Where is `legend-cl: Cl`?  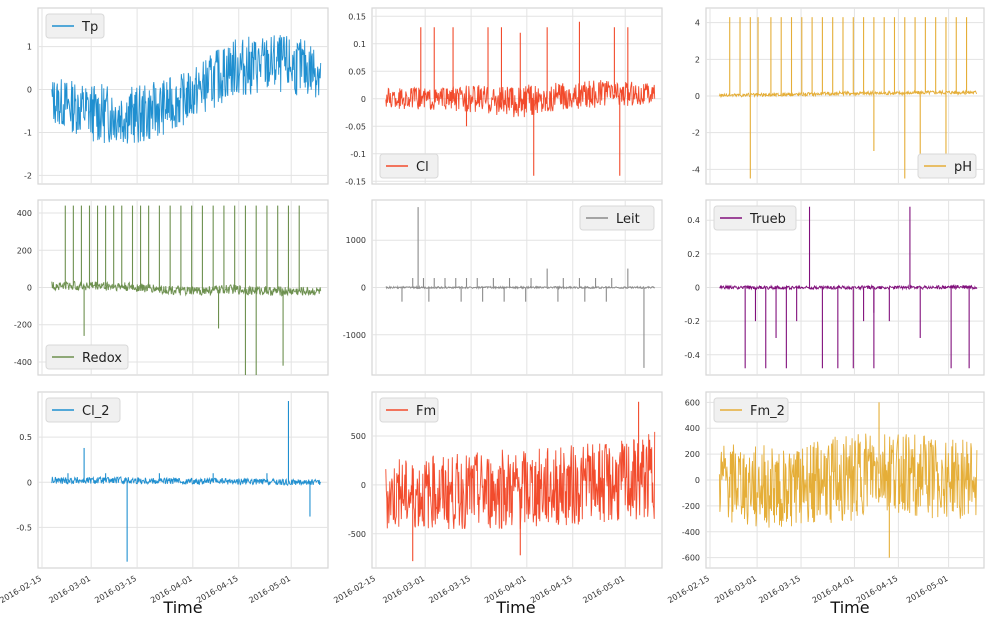 legend-cl: Cl is located at coordinates (409, 166).